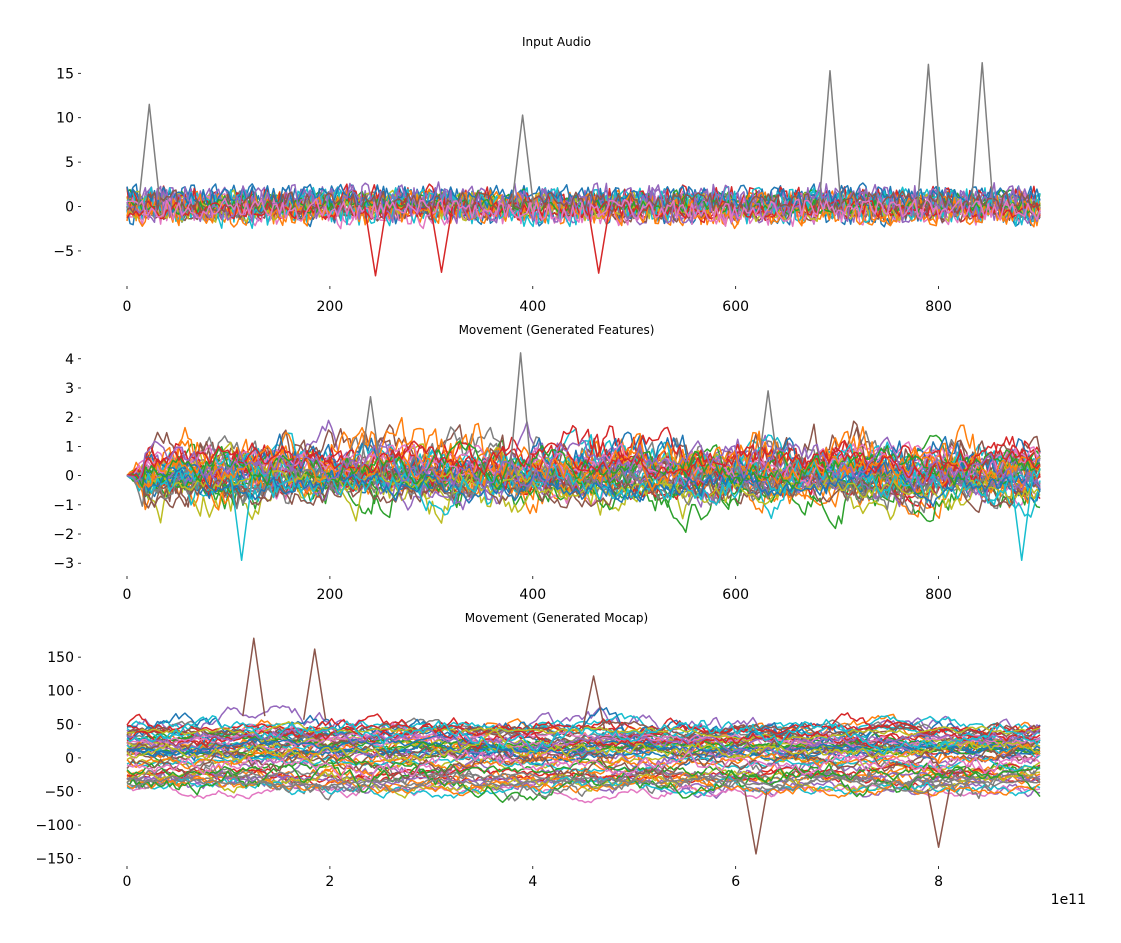 Image resolution: width=1121 pixels, height=943 pixels. Describe the element at coordinates (532, 882) in the screenshot. I see `x-tick-label: 4` at that location.